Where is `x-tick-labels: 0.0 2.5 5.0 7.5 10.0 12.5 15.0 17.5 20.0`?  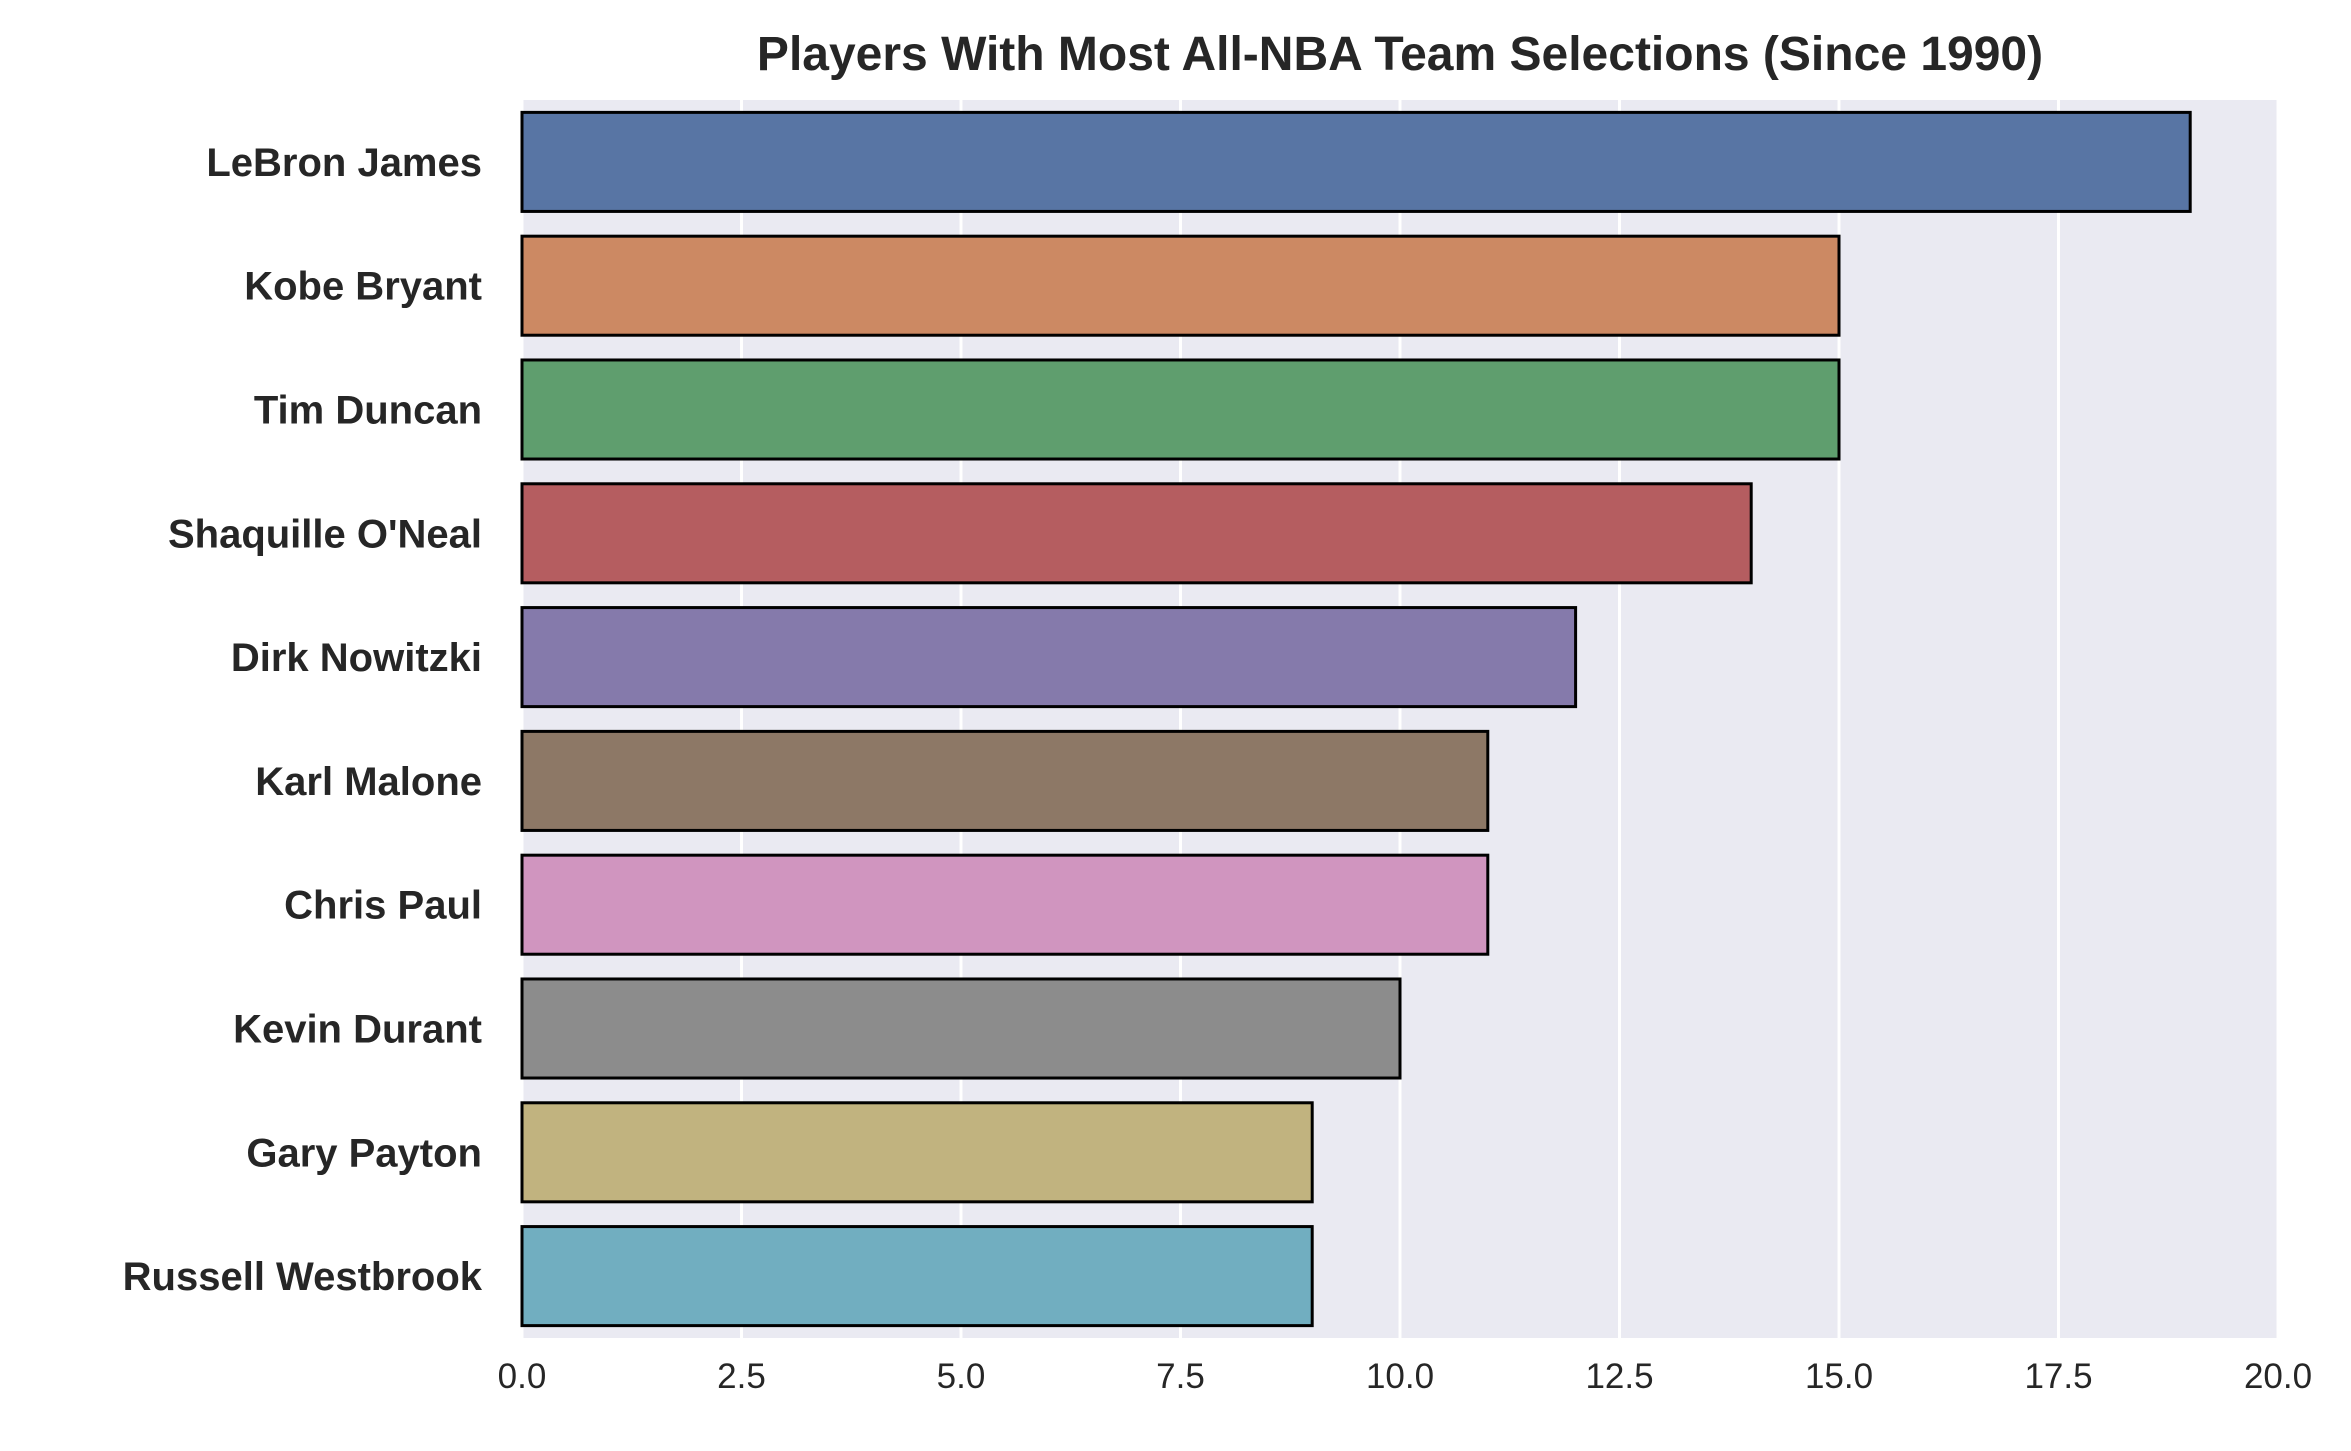
x-tick-labels: 0.0 2.5 5.0 7.5 10.0 12.5 15.0 17.5 20.0 is located at coordinates (1405, 1376).